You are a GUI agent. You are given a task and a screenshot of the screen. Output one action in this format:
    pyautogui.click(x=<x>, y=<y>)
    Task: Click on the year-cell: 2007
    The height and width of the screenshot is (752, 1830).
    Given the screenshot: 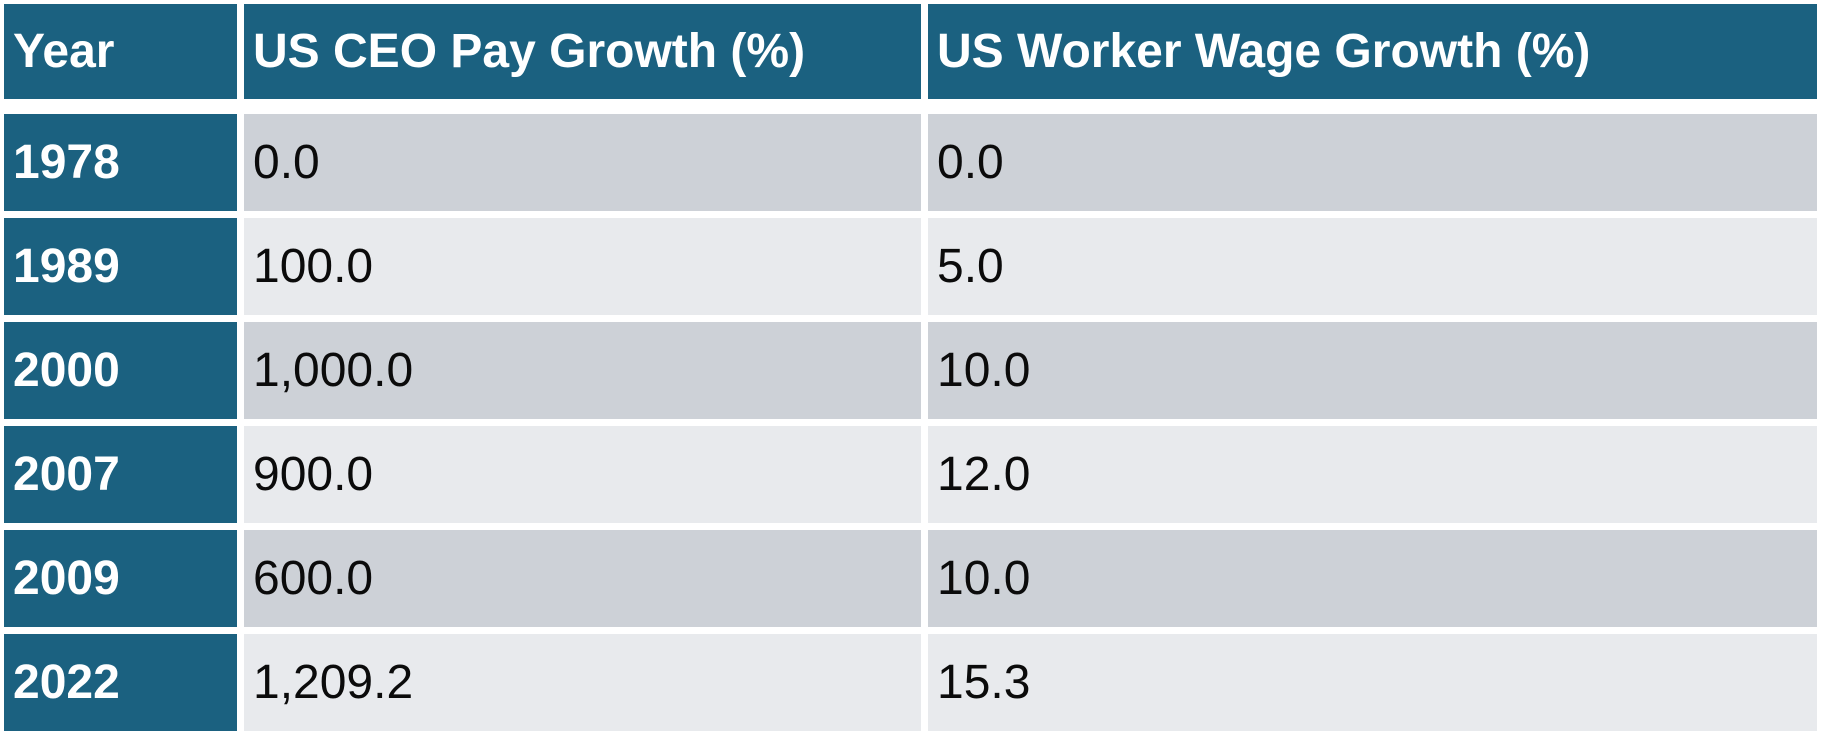 What is the action you would take?
    pyautogui.click(x=120, y=474)
    